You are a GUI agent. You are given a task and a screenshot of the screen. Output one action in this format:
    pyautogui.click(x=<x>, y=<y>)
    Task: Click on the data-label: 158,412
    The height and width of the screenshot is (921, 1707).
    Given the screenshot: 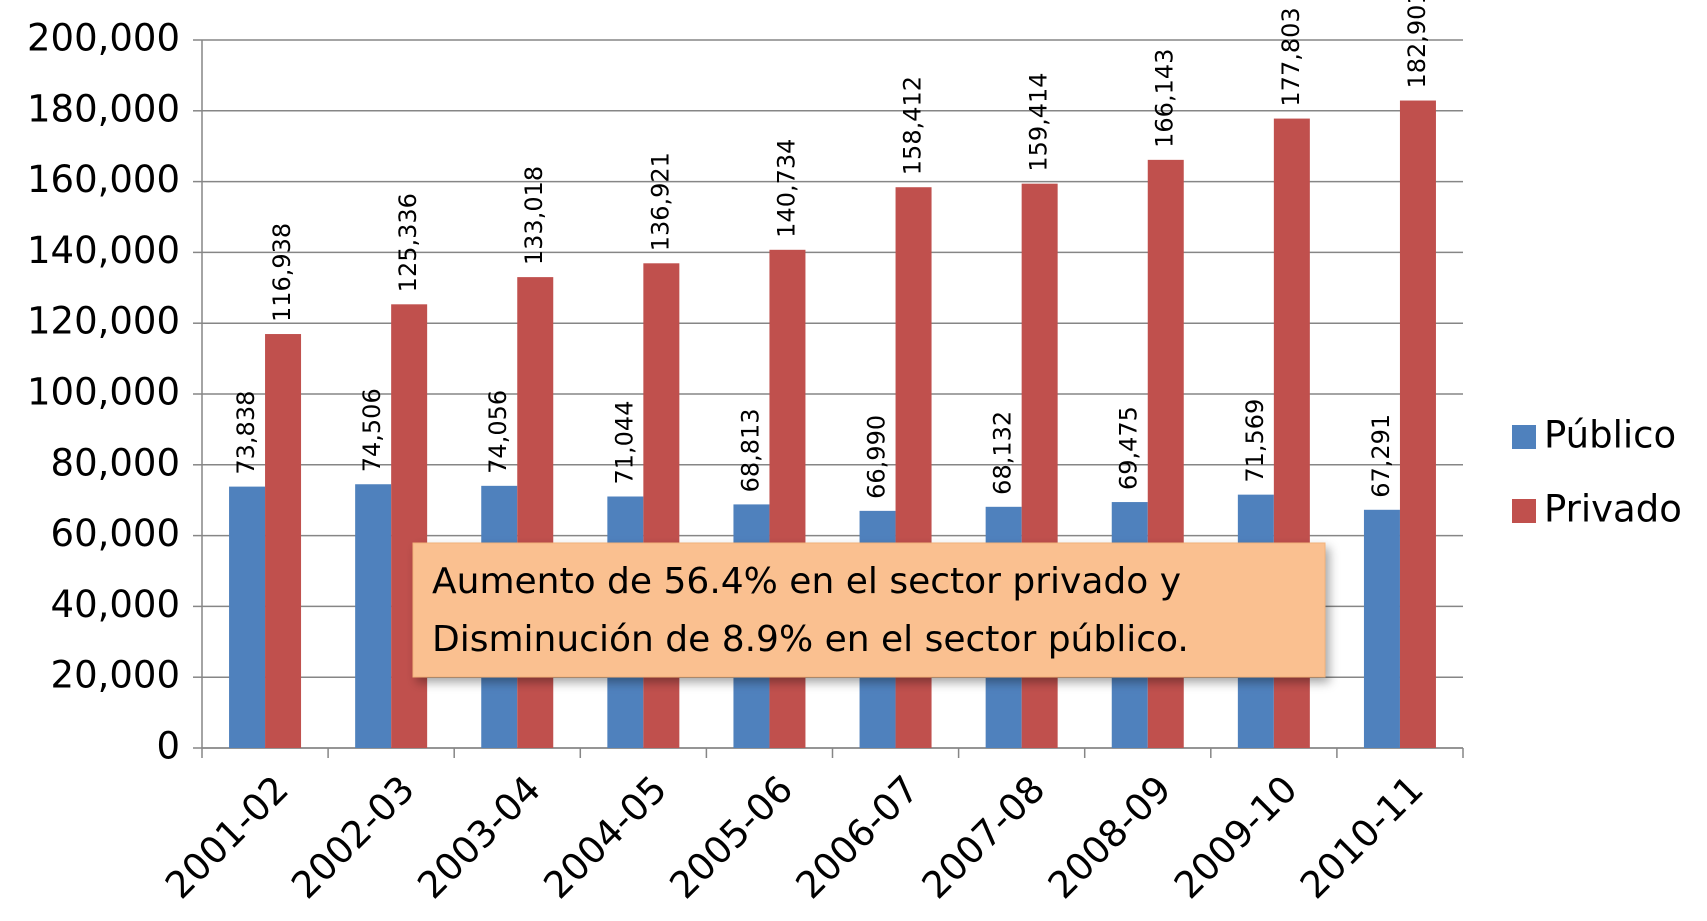 What is the action you would take?
    pyautogui.click(x=913, y=125)
    